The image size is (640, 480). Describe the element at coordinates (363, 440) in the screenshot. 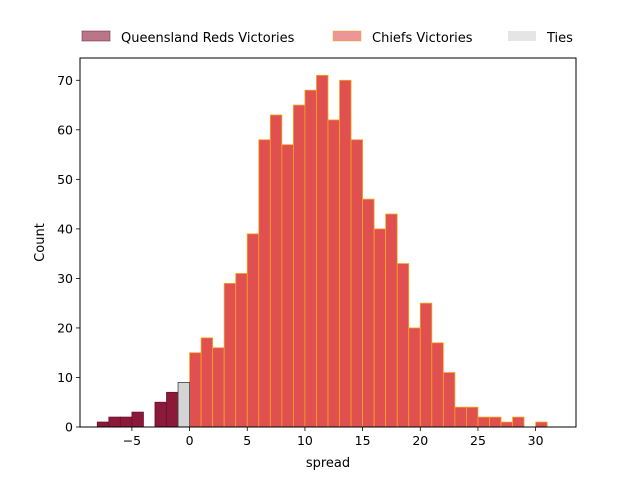

I see `x-tick-label: 15` at that location.